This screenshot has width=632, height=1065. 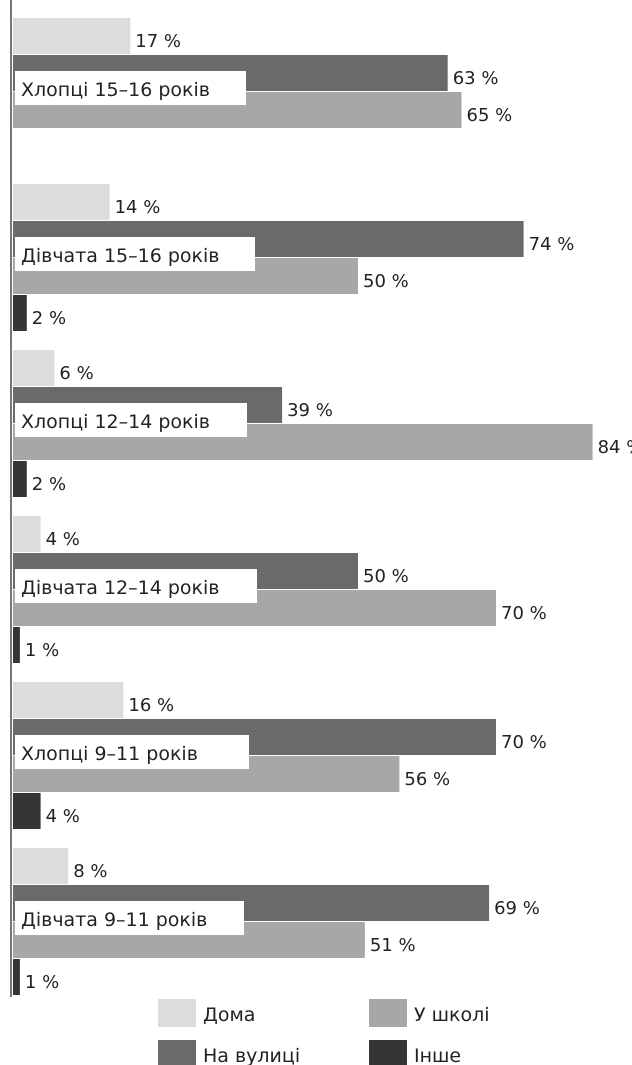 What do you see at coordinates (437, 1055) in the screenshot?
I see `legend-label: Інше` at bounding box center [437, 1055].